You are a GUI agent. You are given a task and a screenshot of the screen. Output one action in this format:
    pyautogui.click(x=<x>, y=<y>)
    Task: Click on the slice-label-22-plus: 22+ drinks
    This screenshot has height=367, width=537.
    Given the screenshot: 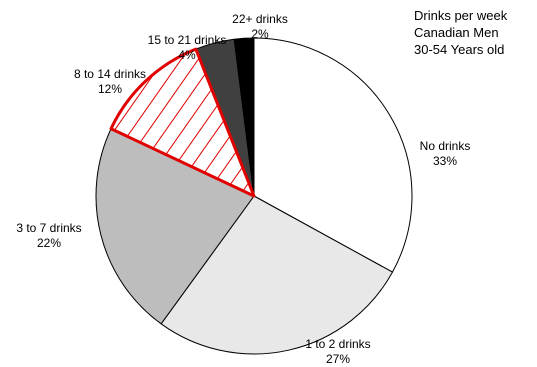 What is the action you would take?
    pyautogui.click(x=260, y=19)
    